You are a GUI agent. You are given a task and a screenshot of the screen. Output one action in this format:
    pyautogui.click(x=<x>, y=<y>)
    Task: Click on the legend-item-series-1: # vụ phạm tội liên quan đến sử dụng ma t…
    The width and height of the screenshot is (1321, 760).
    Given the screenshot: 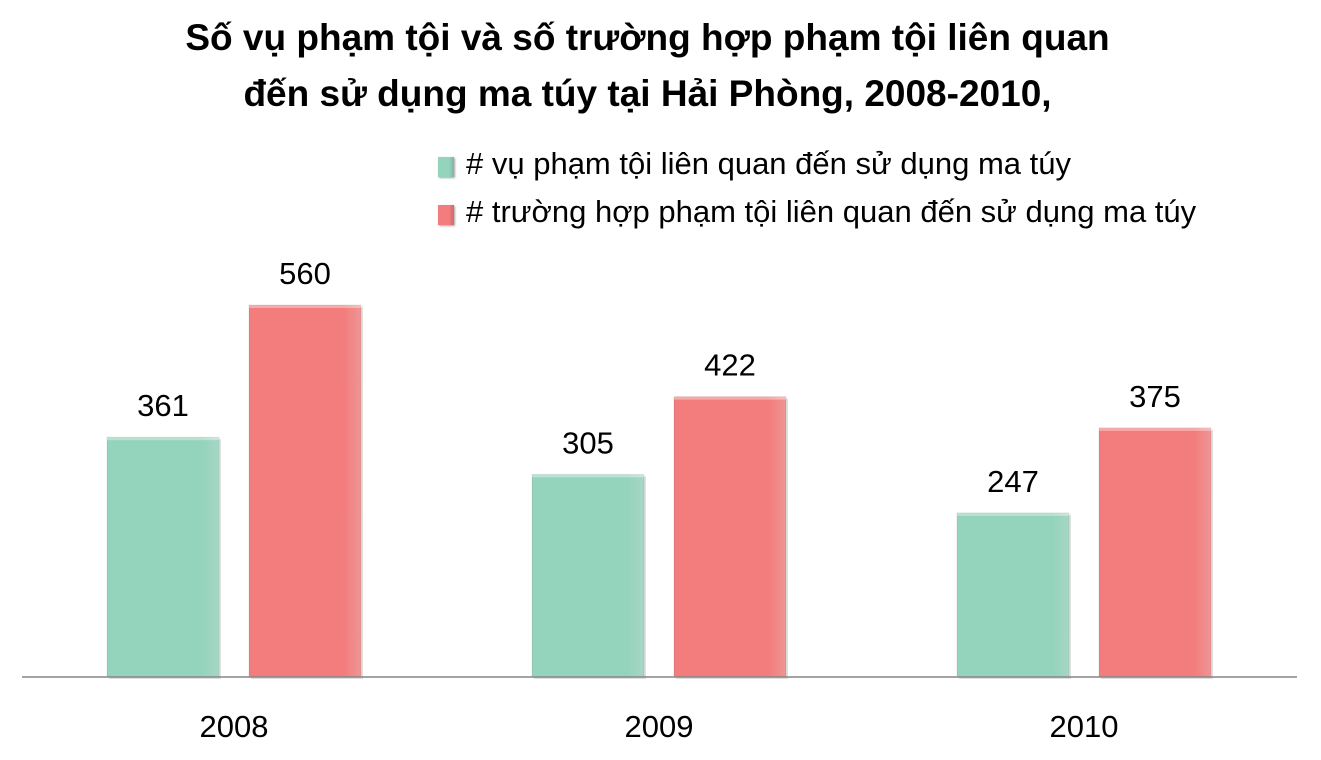 What is the action you would take?
    pyautogui.click(x=817, y=164)
    